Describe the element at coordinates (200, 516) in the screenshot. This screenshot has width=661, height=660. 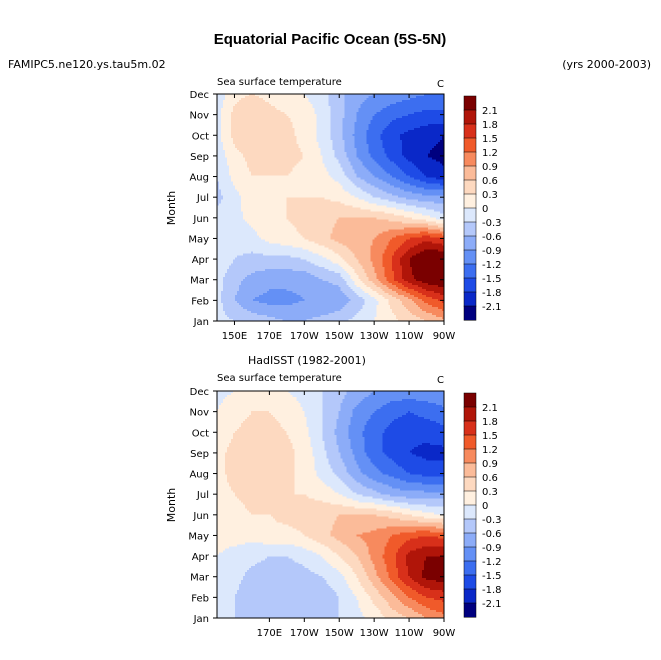
I see `y-tick-label: Jun` at that location.